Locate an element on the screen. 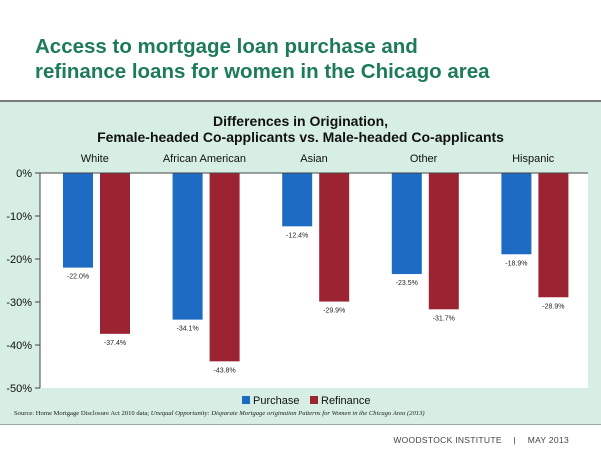 This screenshot has width=601, height=452. y-tick-label: -50% is located at coordinates (19, 389).